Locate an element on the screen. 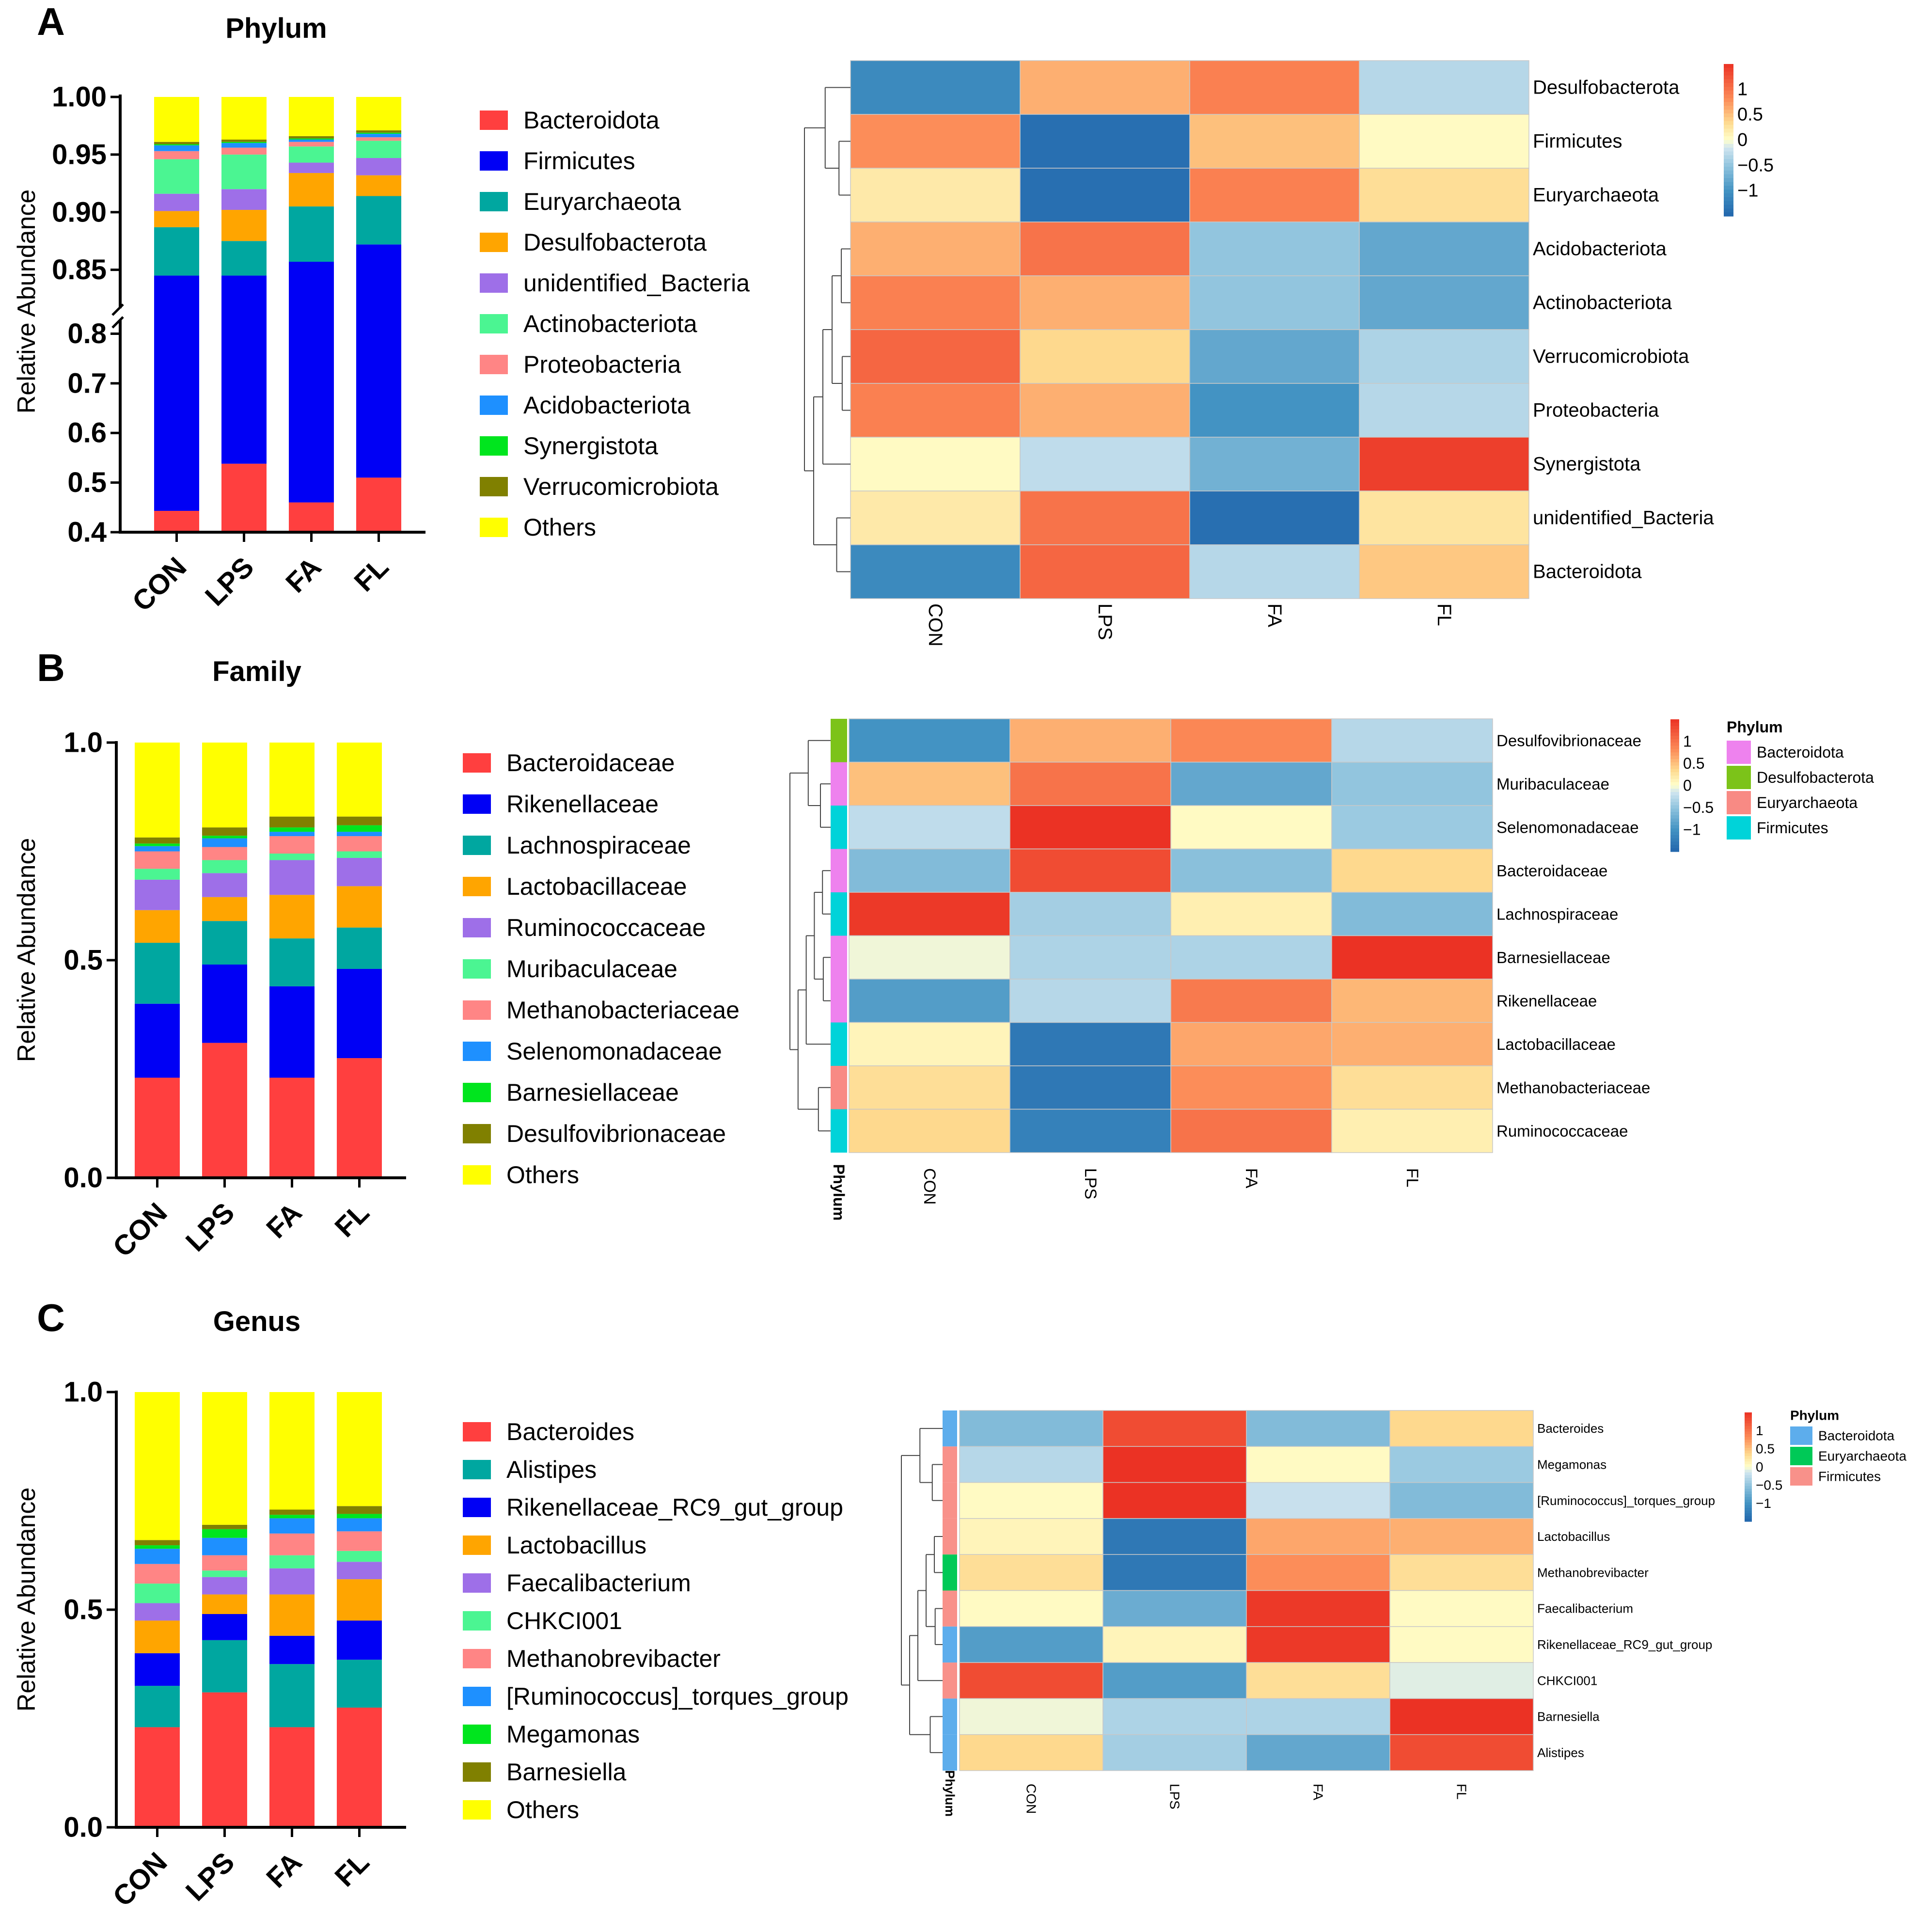 The width and height of the screenshot is (1921, 1932). heatmap-col-label: LPS is located at coordinates (1174, 1796).